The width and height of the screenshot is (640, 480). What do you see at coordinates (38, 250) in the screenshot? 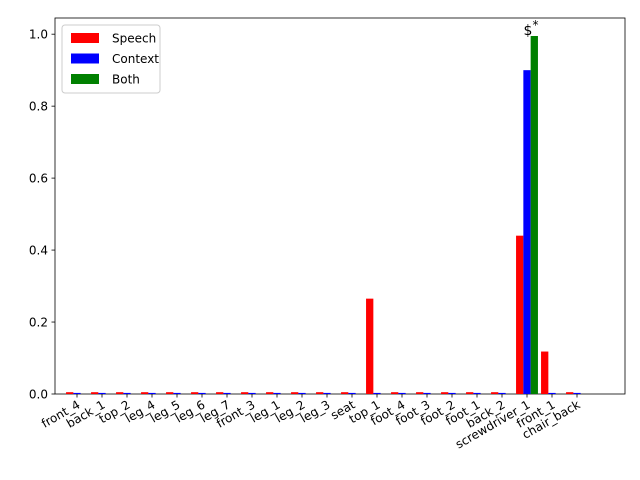
I see `y-tick-label: 0.4` at bounding box center [38, 250].